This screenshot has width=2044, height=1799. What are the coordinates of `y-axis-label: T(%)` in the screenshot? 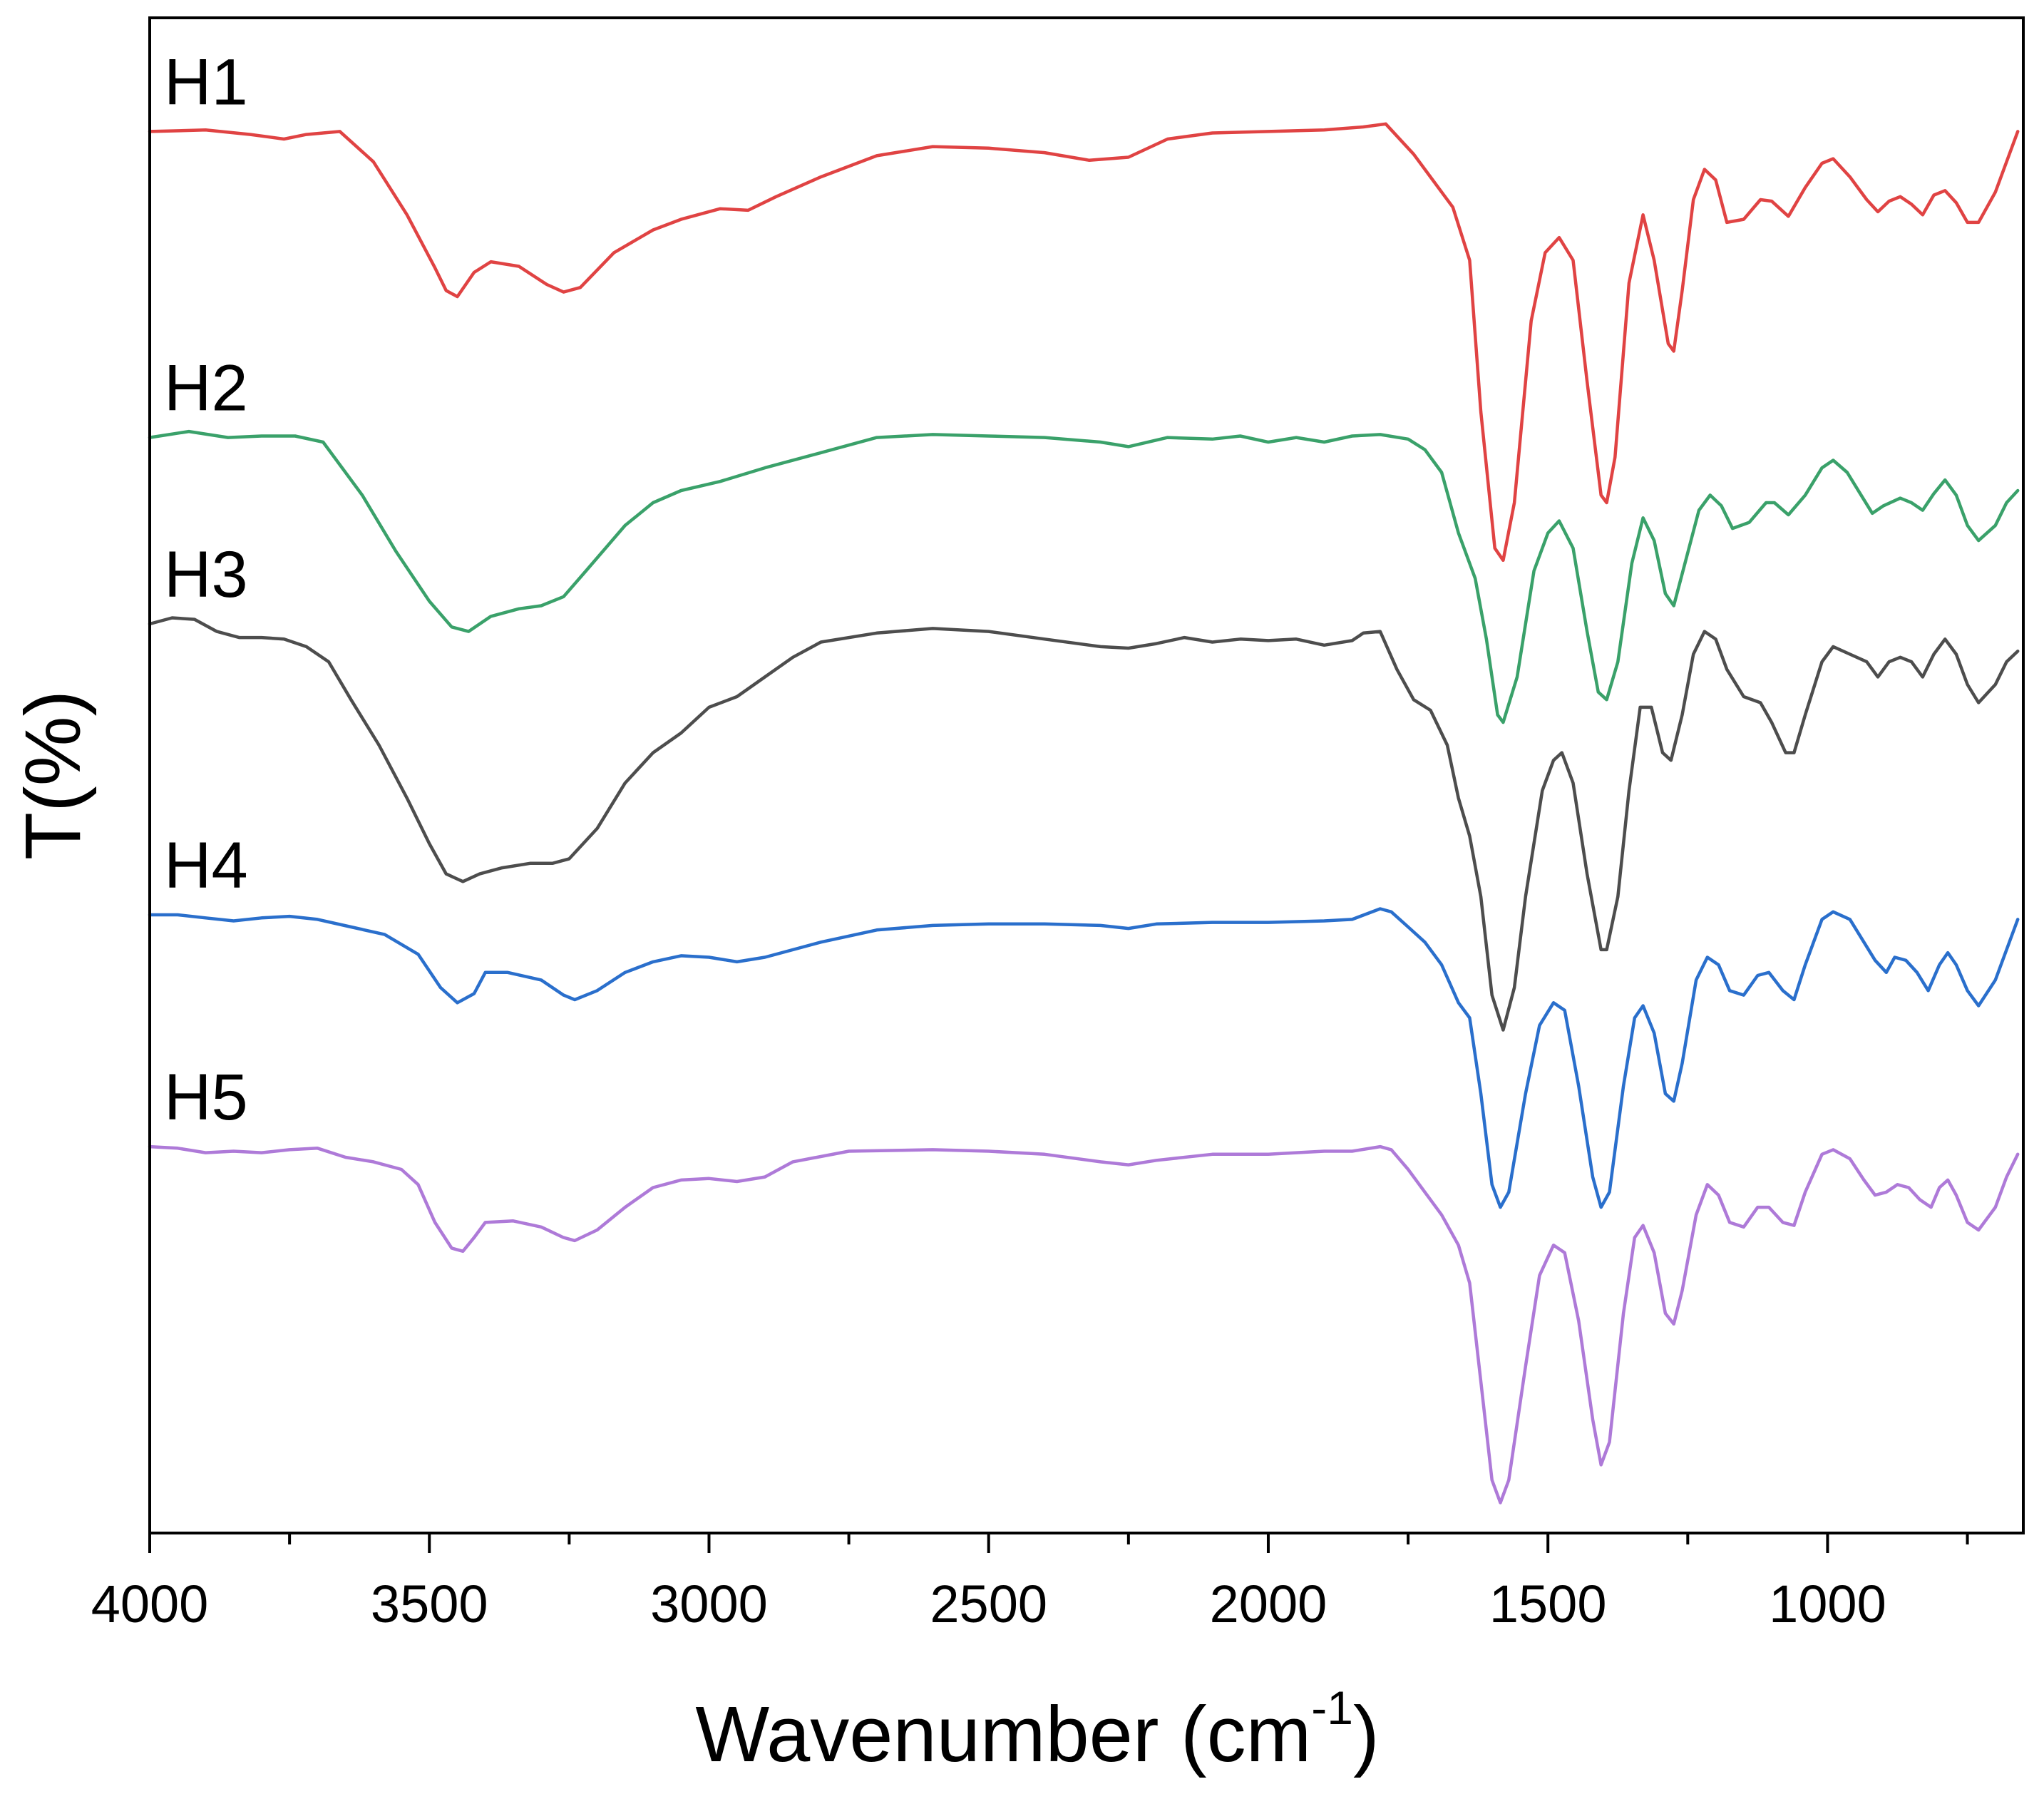 It's located at (53, 775).